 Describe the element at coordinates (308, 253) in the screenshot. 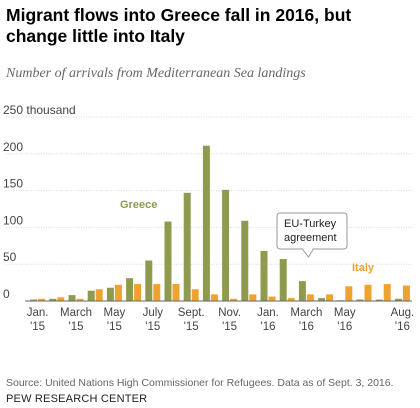

I see `annotation-pointer` at that location.